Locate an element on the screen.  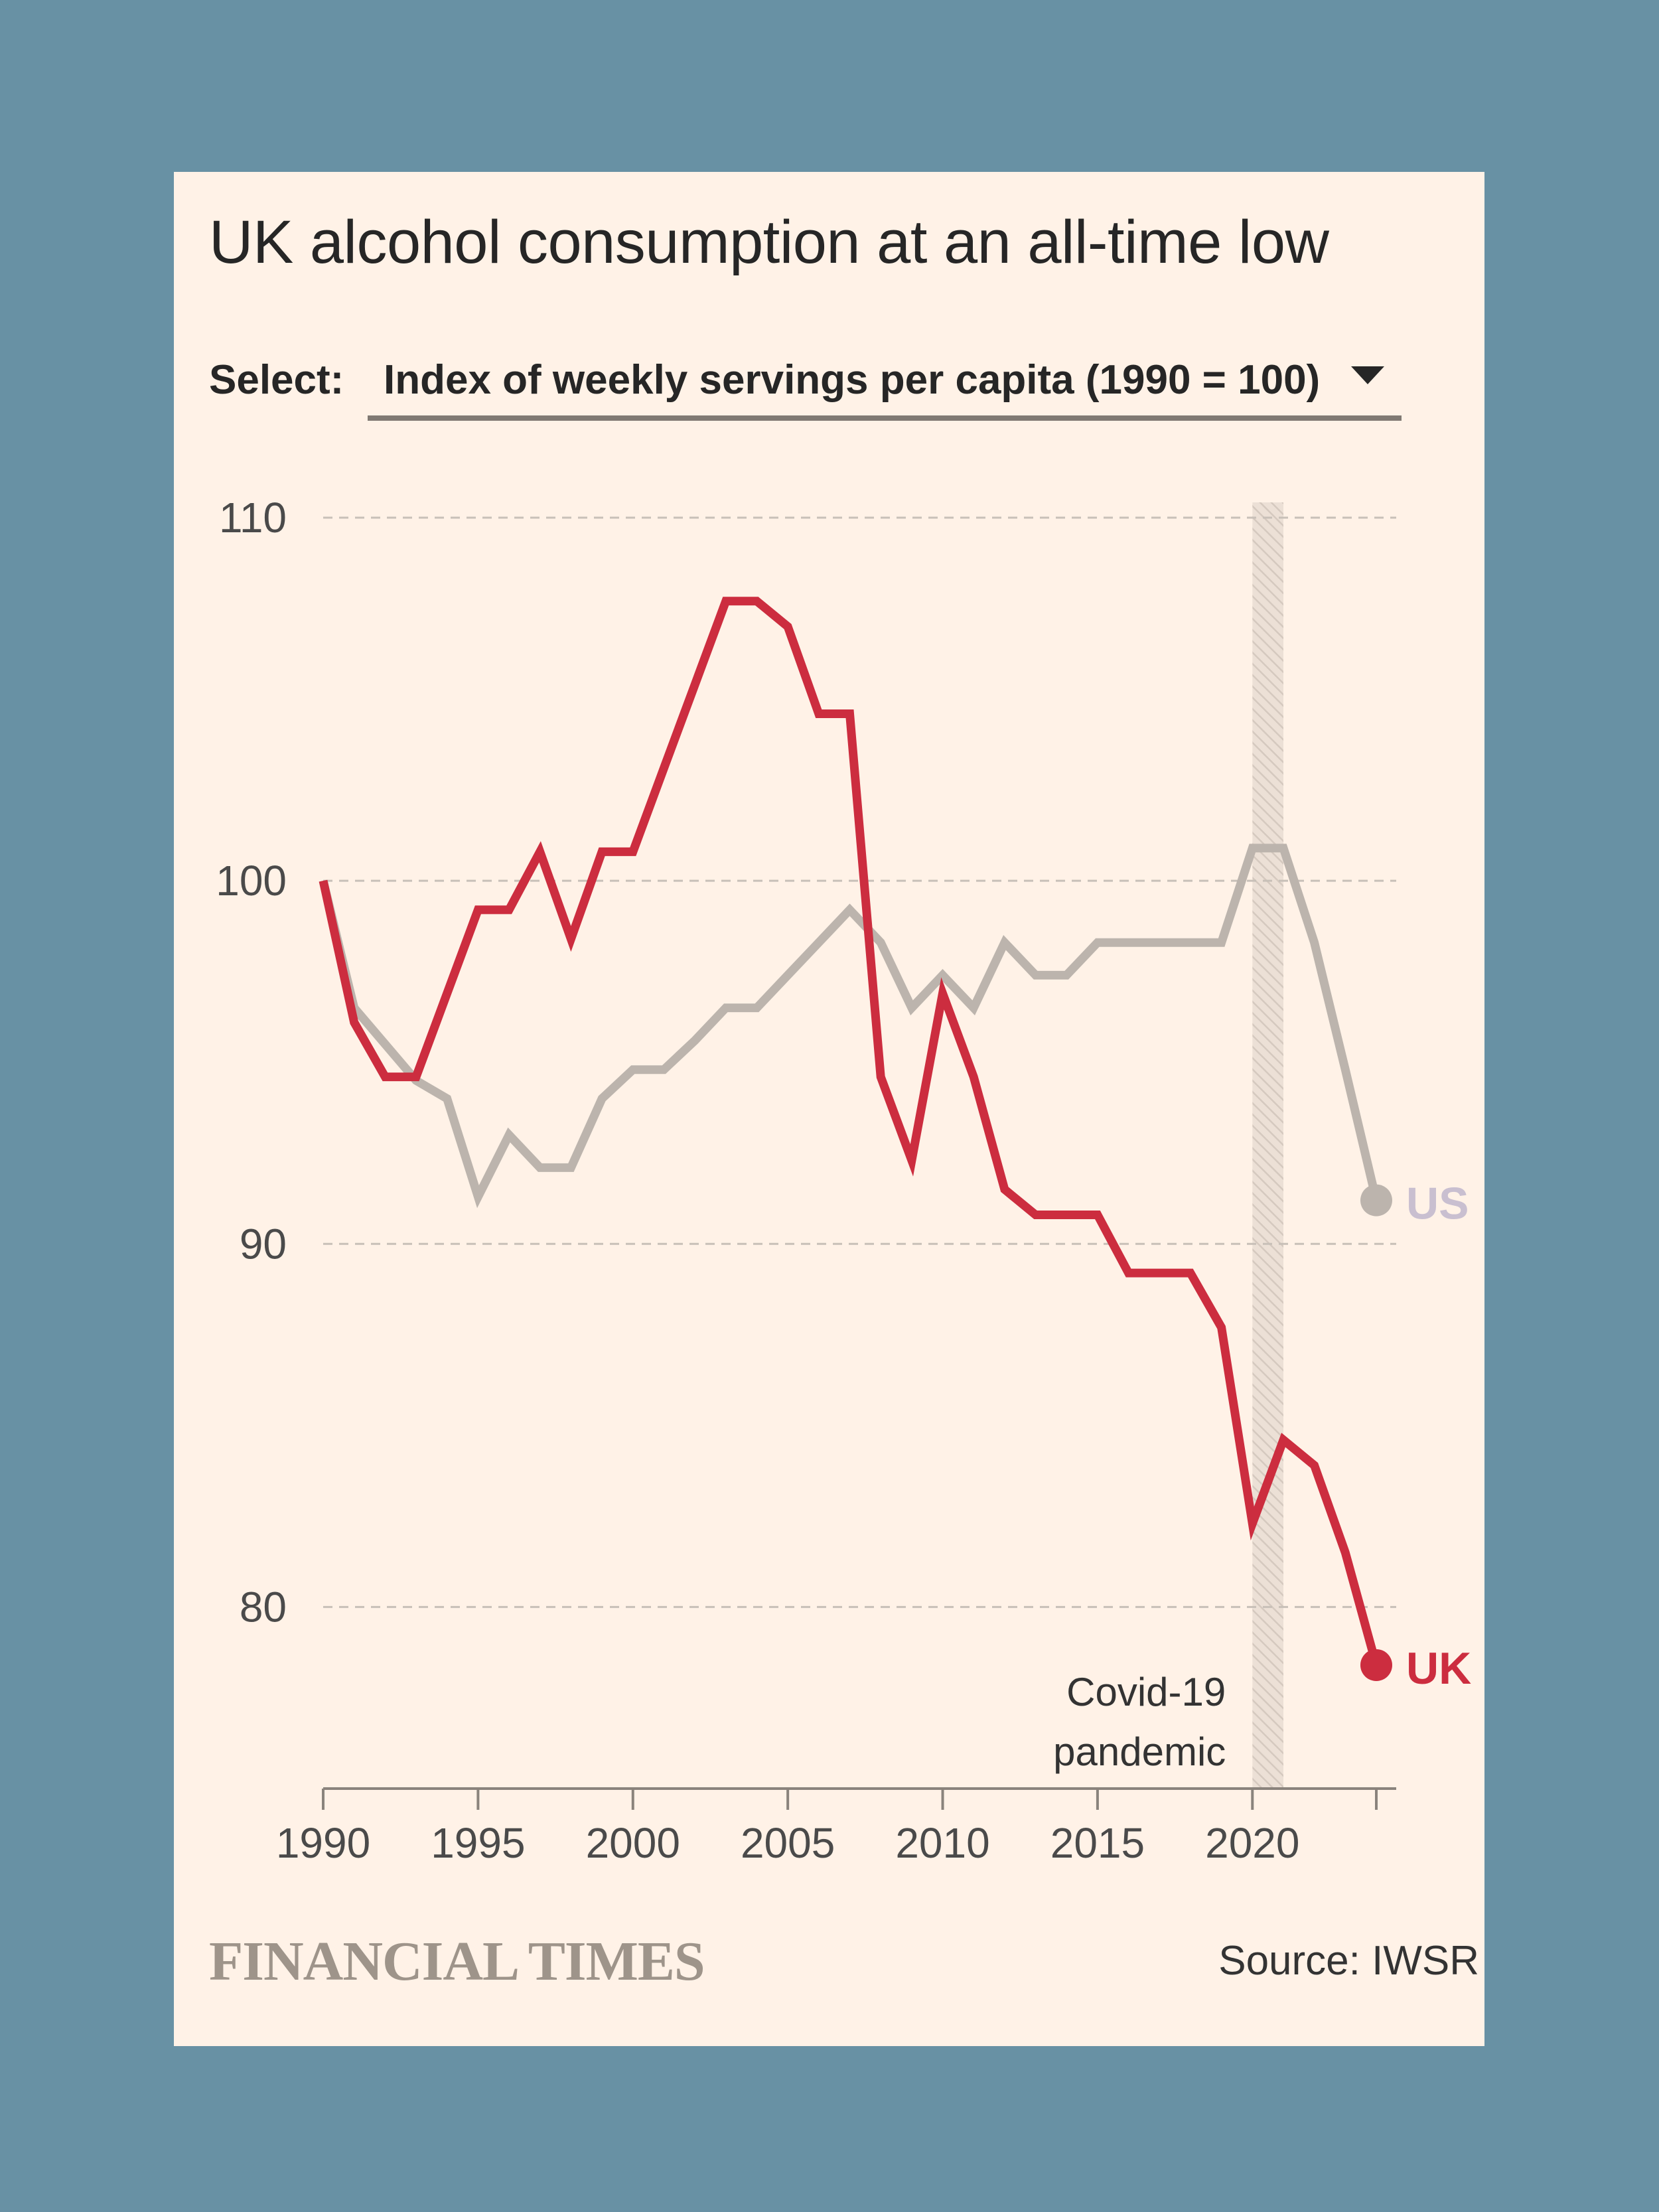
series-end-marker-uk is located at coordinates (1376, 1665).